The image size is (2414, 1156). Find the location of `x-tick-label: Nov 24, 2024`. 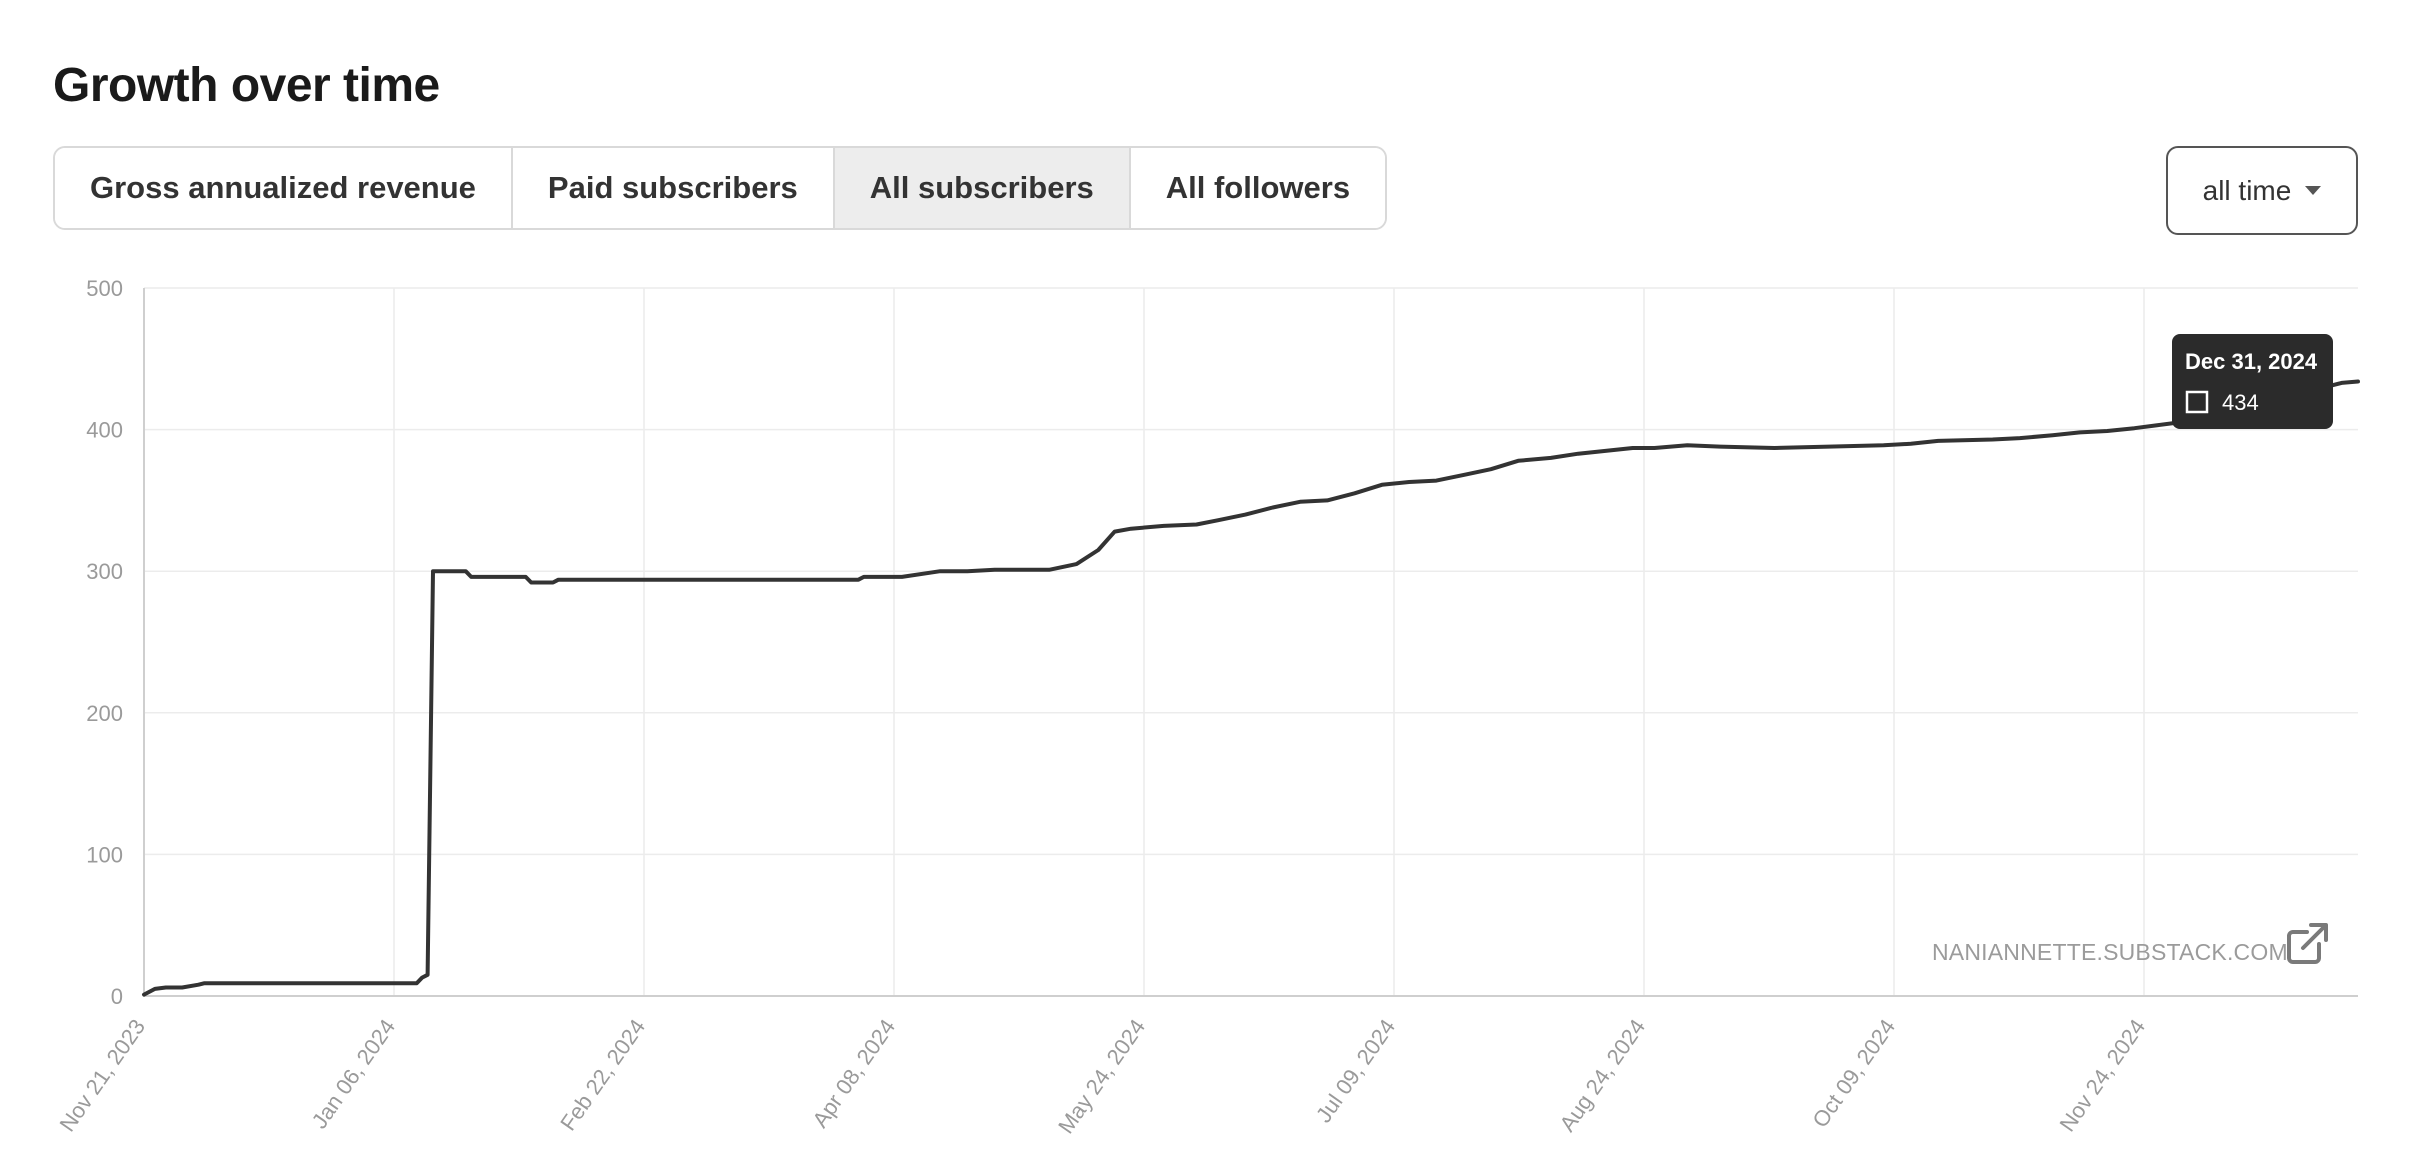

x-tick-label: Nov 24, 2024 is located at coordinates (2103, 1076).